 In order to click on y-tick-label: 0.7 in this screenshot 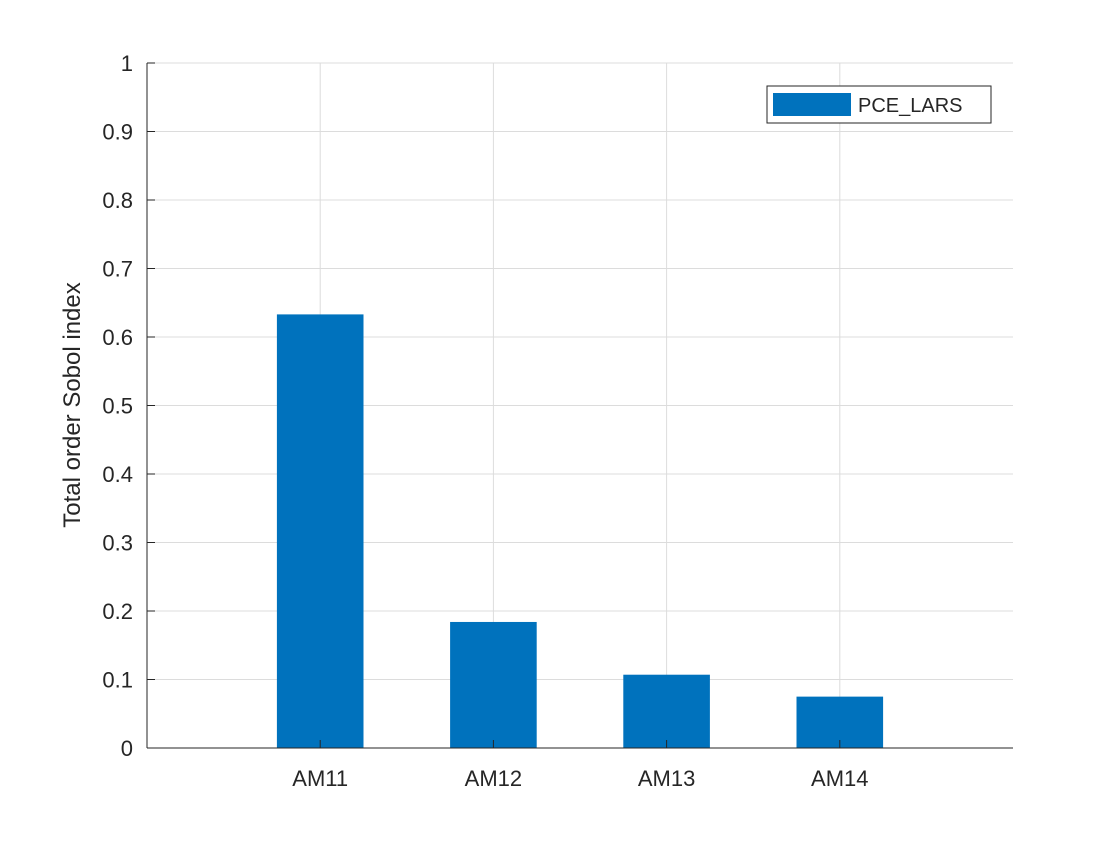, I will do `click(117, 269)`.